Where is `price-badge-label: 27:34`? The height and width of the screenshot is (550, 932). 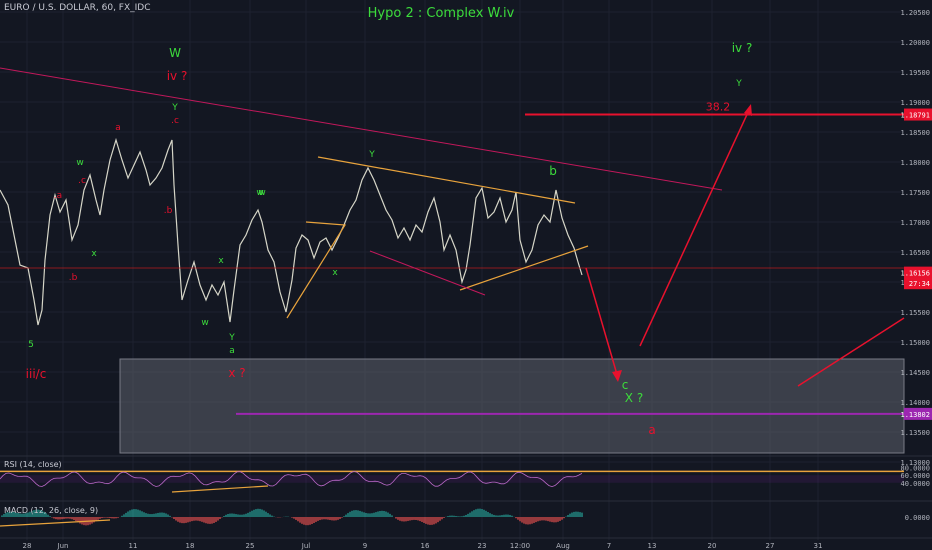 price-badge-label: 27:34 is located at coordinates (919, 284).